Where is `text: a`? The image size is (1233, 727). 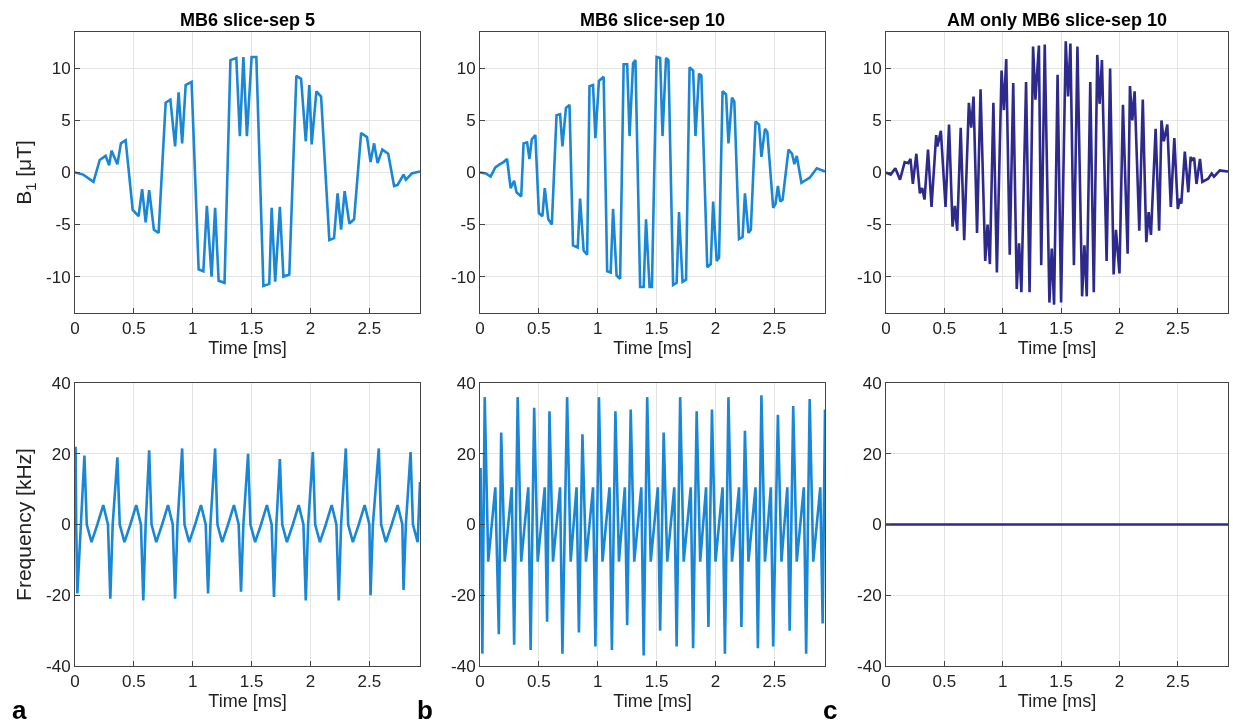 text: a is located at coordinates (19, 710).